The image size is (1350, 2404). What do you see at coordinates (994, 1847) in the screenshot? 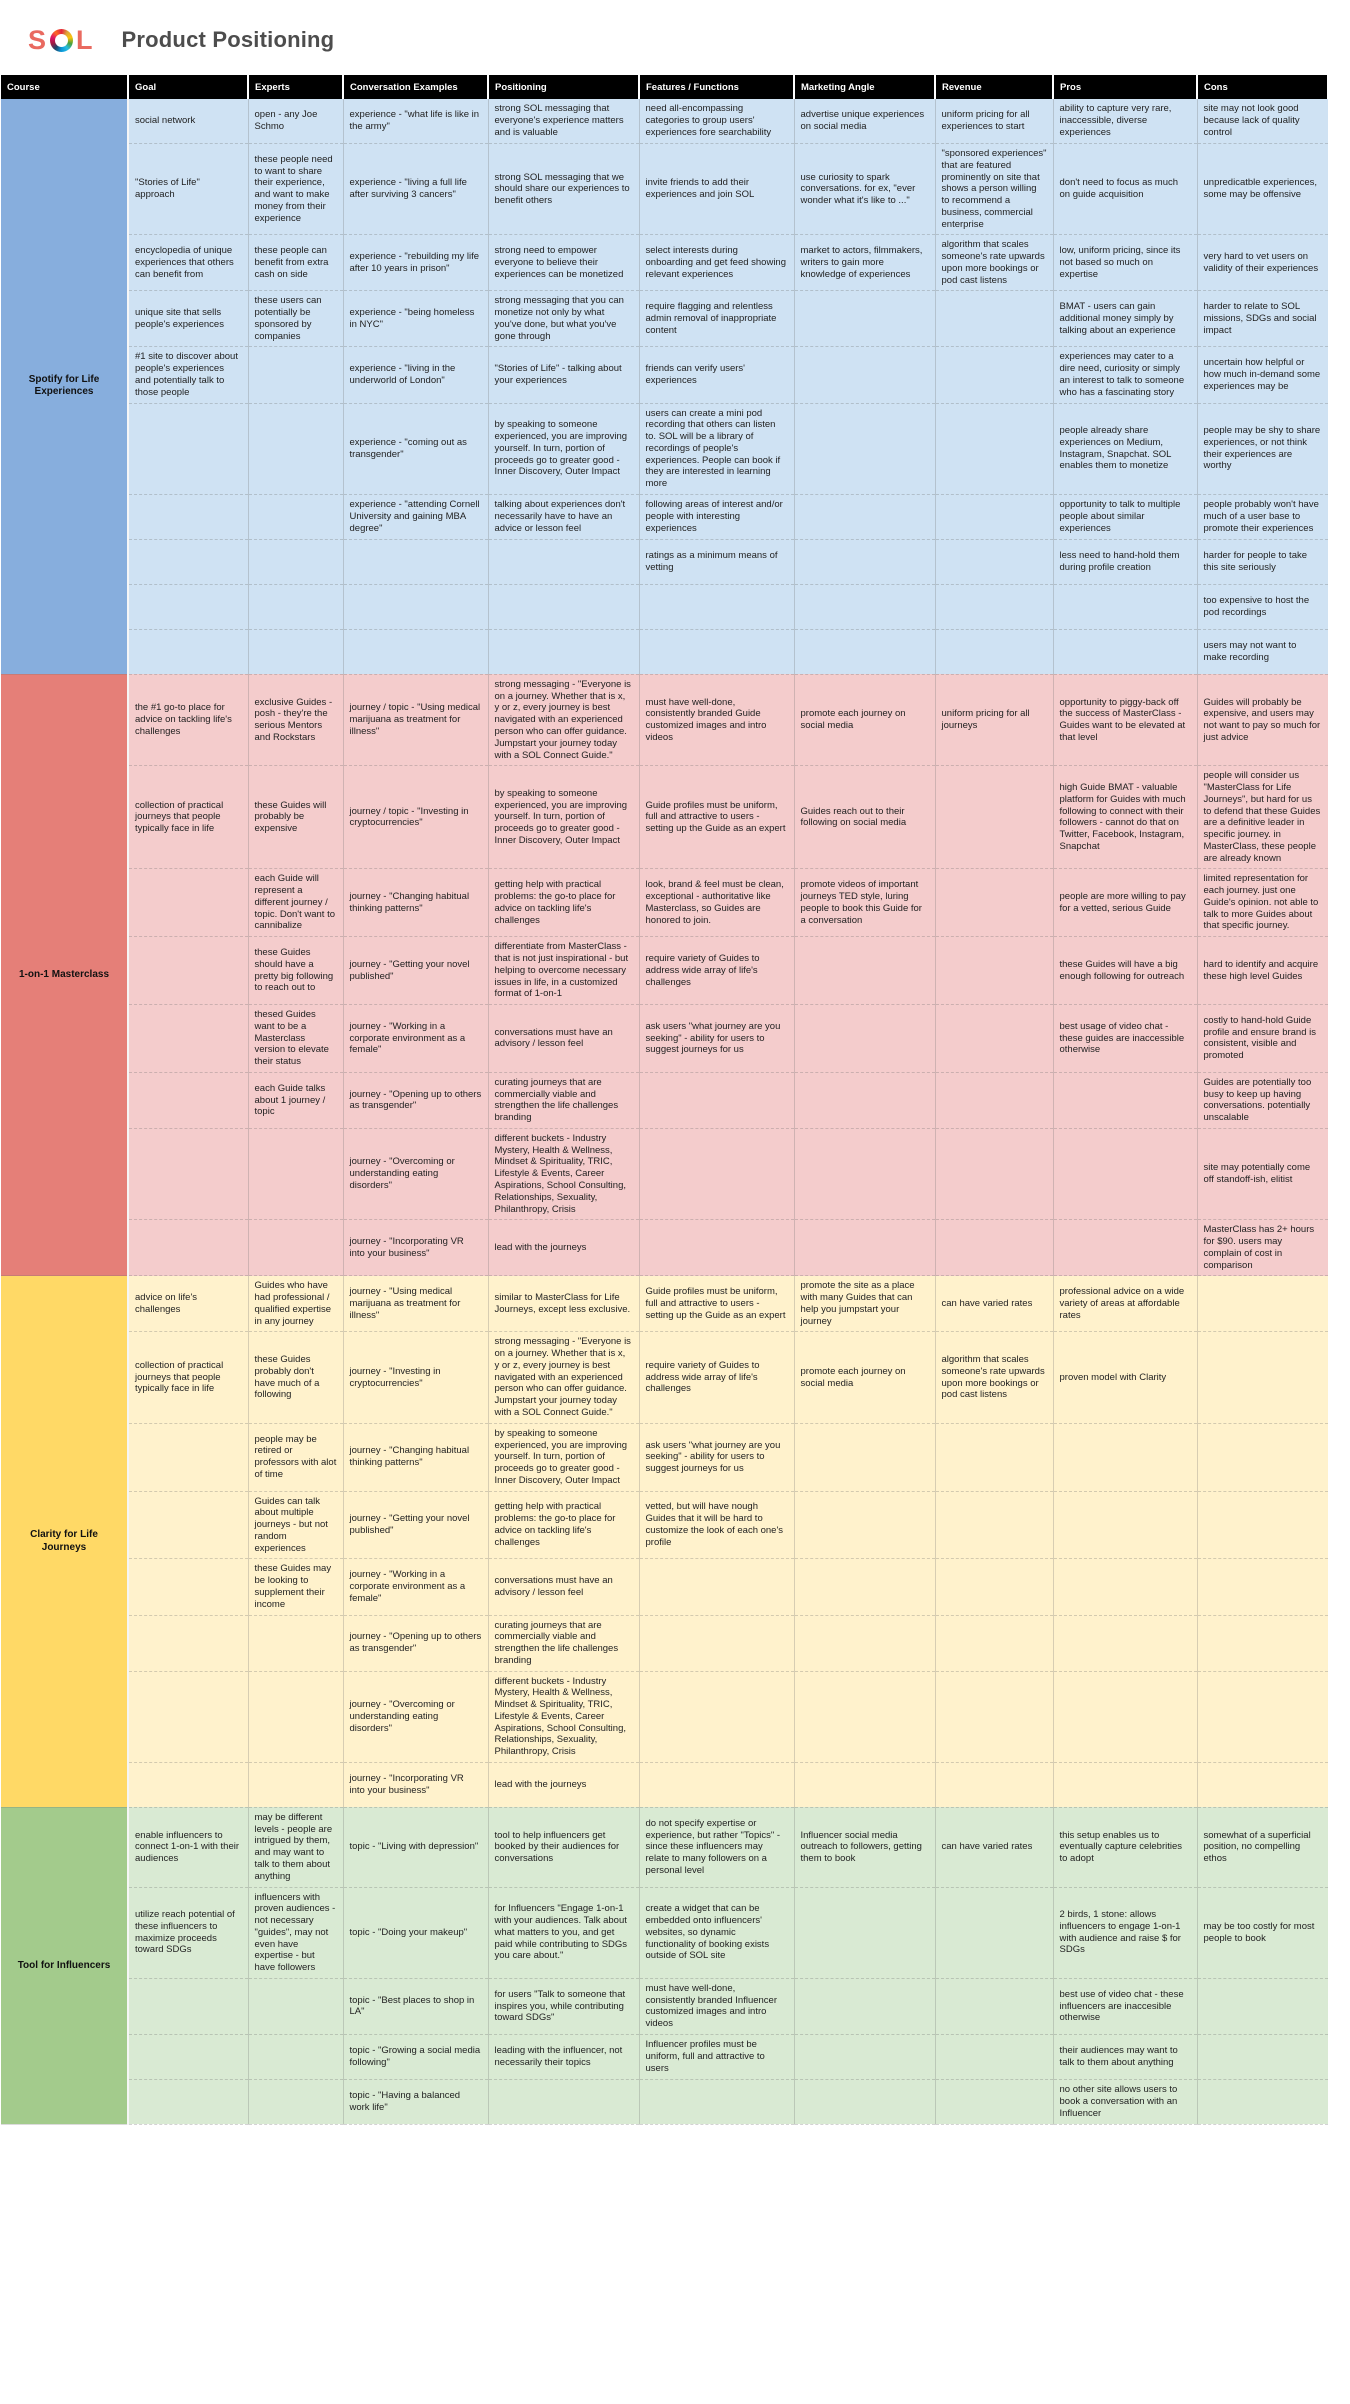
I see `cell: can have varied rates` at bounding box center [994, 1847].